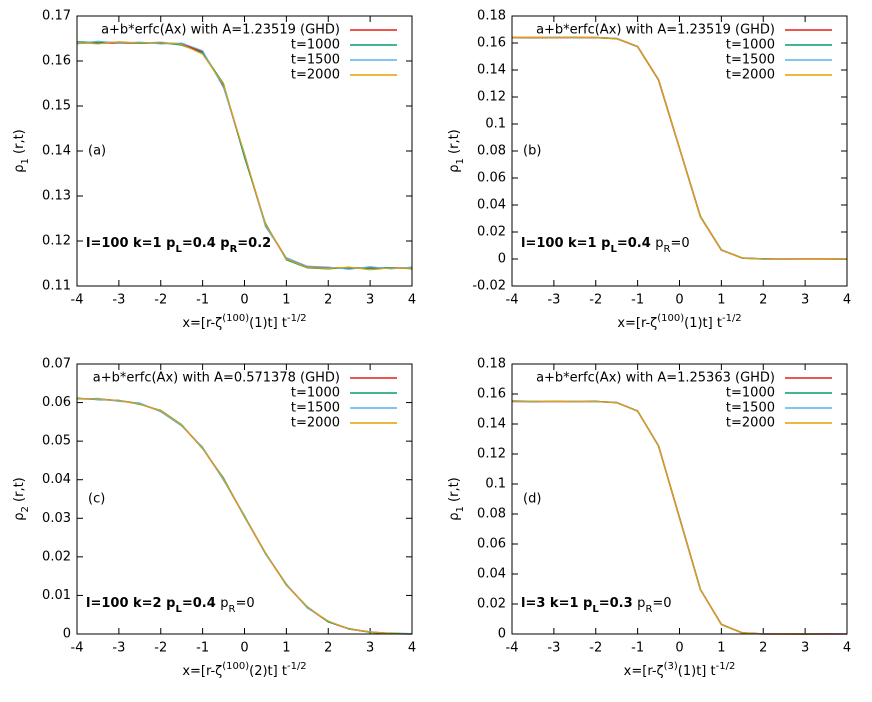 Image resolution: width=872 pixels, height=702 pixels. Describe the element at coordinates (25, 509) in the screenshot. I see `y-axis-label-run: 2` at that location.